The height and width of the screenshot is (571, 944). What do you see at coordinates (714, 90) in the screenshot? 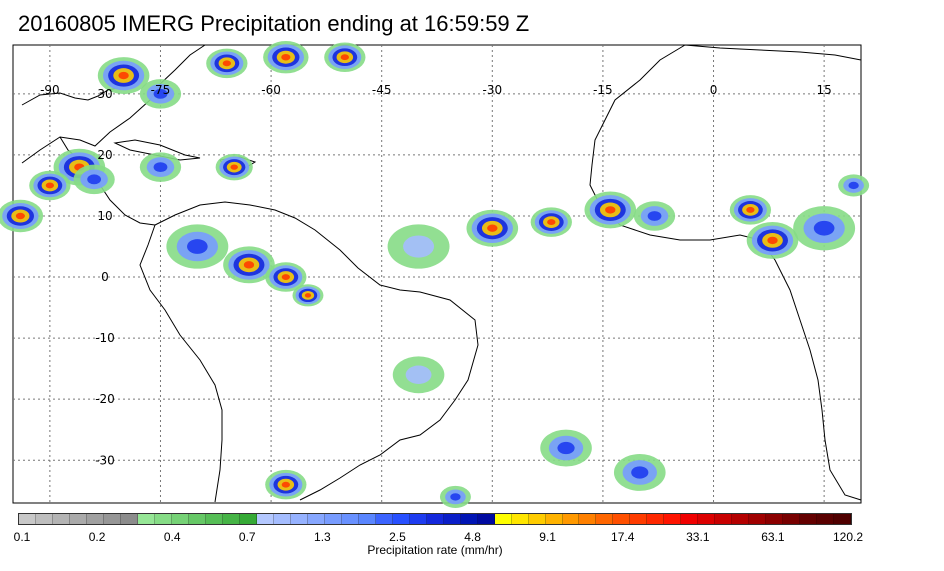
I see `lon-tick-label: 0` at bounding box center [714, 90].